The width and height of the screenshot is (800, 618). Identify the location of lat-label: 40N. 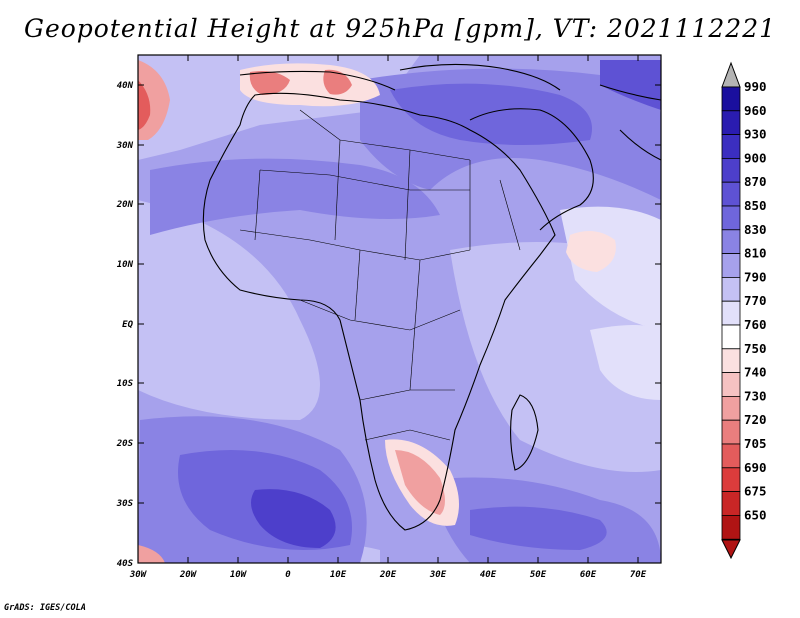
(125, 86).